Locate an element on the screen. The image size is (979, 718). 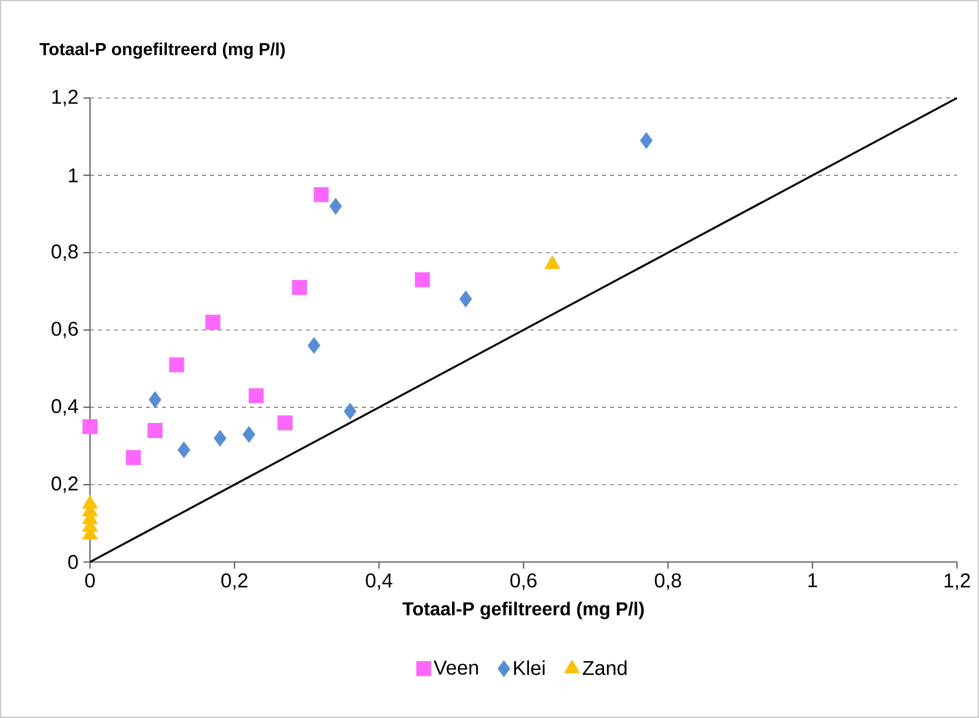
x-tick-label: 0,6 is located at coordinates (523, 581).